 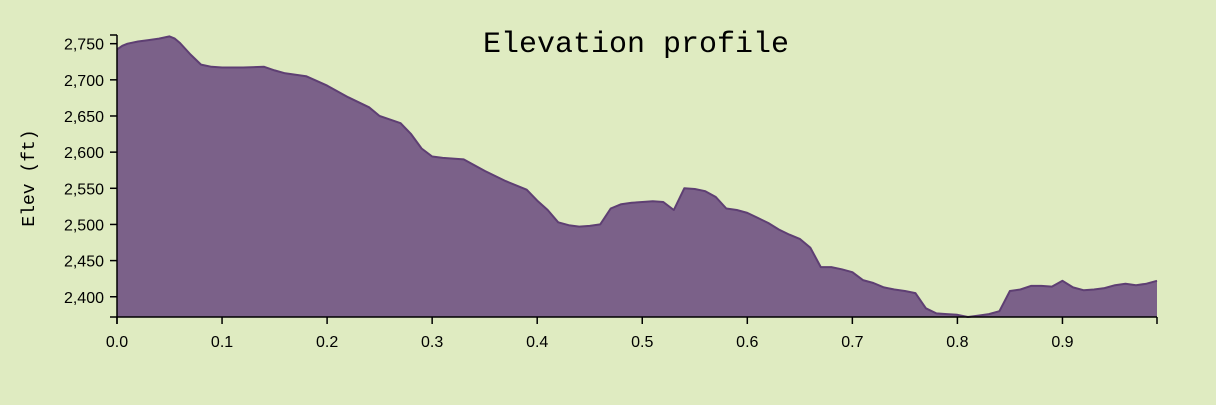 I want to click on y-tick-label: 2,500, so click(x=84, y=225).